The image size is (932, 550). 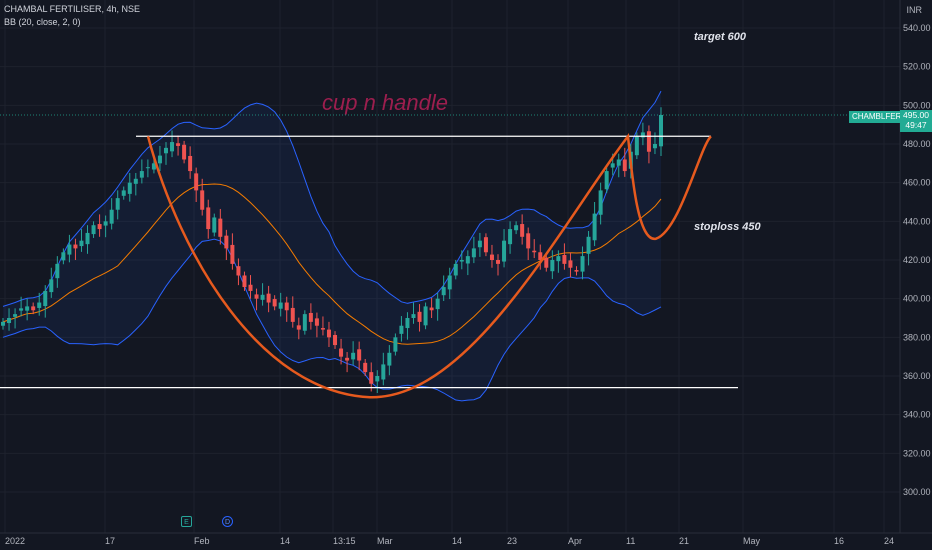 What do you see at coordinates (42, 22) in the screenshot?
I see `indicator-legend: BB (20, close, 2, 0)` at bounding box center [42, 22].